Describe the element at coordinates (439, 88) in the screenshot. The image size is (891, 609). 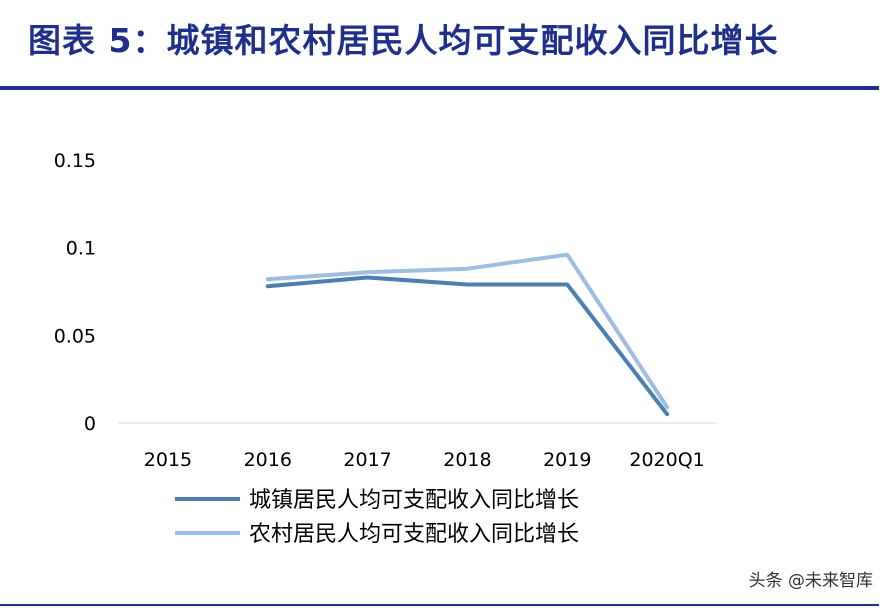
I see `title-divider` at that location.